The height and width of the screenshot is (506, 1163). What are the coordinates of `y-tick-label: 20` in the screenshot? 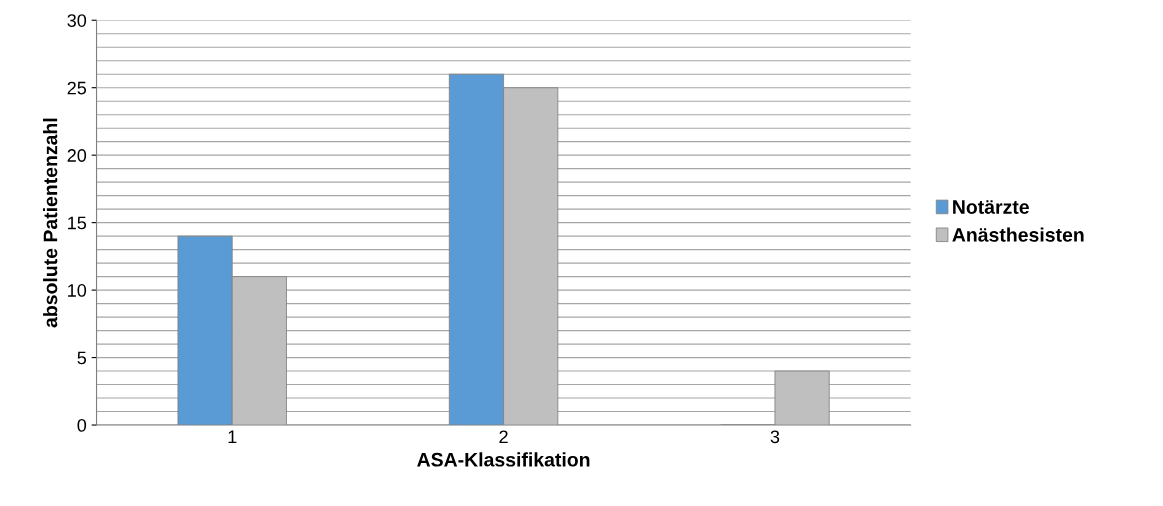 It's located at (77, 155).